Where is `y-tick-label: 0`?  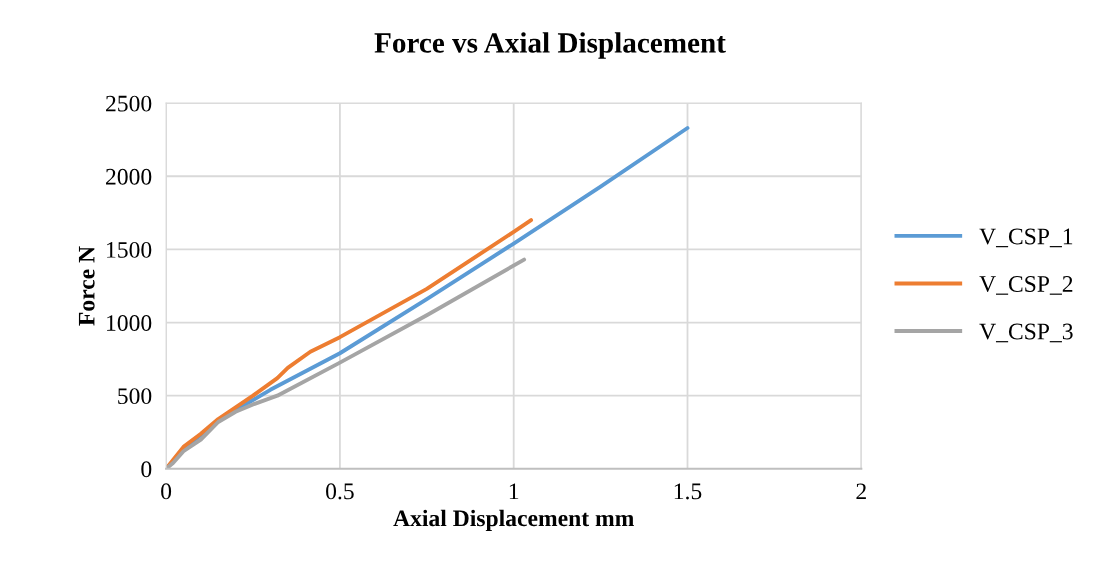
y-tick-label: 0 is located at coordinates (146, 469).